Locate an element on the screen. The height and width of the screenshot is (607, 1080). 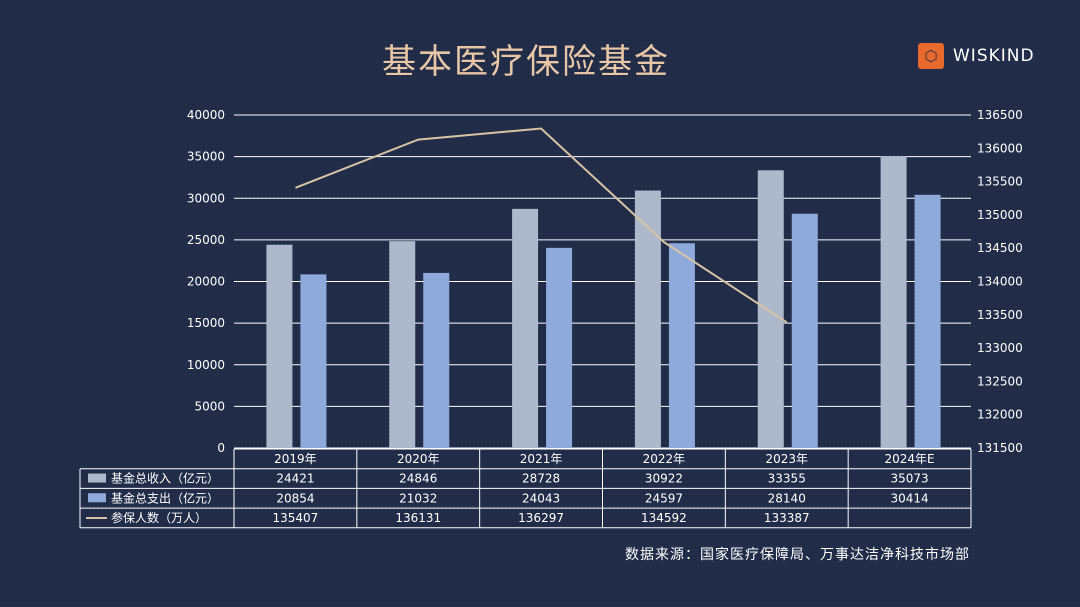
category-label: 2023年 is located at coordinates (786, 459).